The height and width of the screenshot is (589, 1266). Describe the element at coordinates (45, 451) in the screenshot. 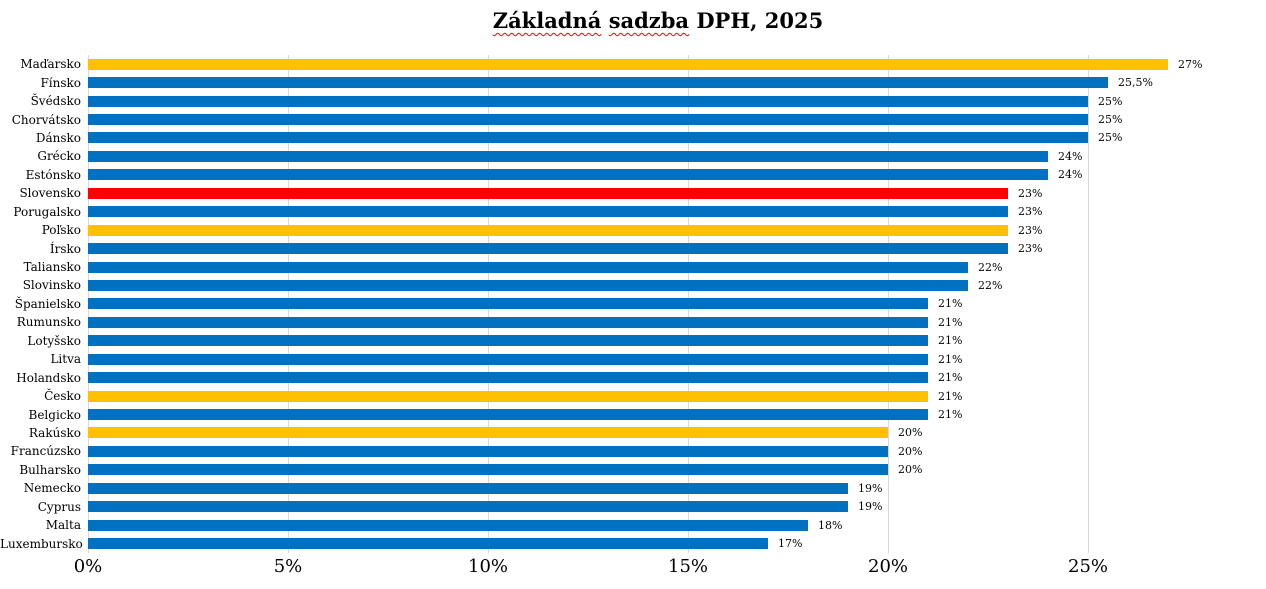

I see `category-label: Francúzsko` at that location.